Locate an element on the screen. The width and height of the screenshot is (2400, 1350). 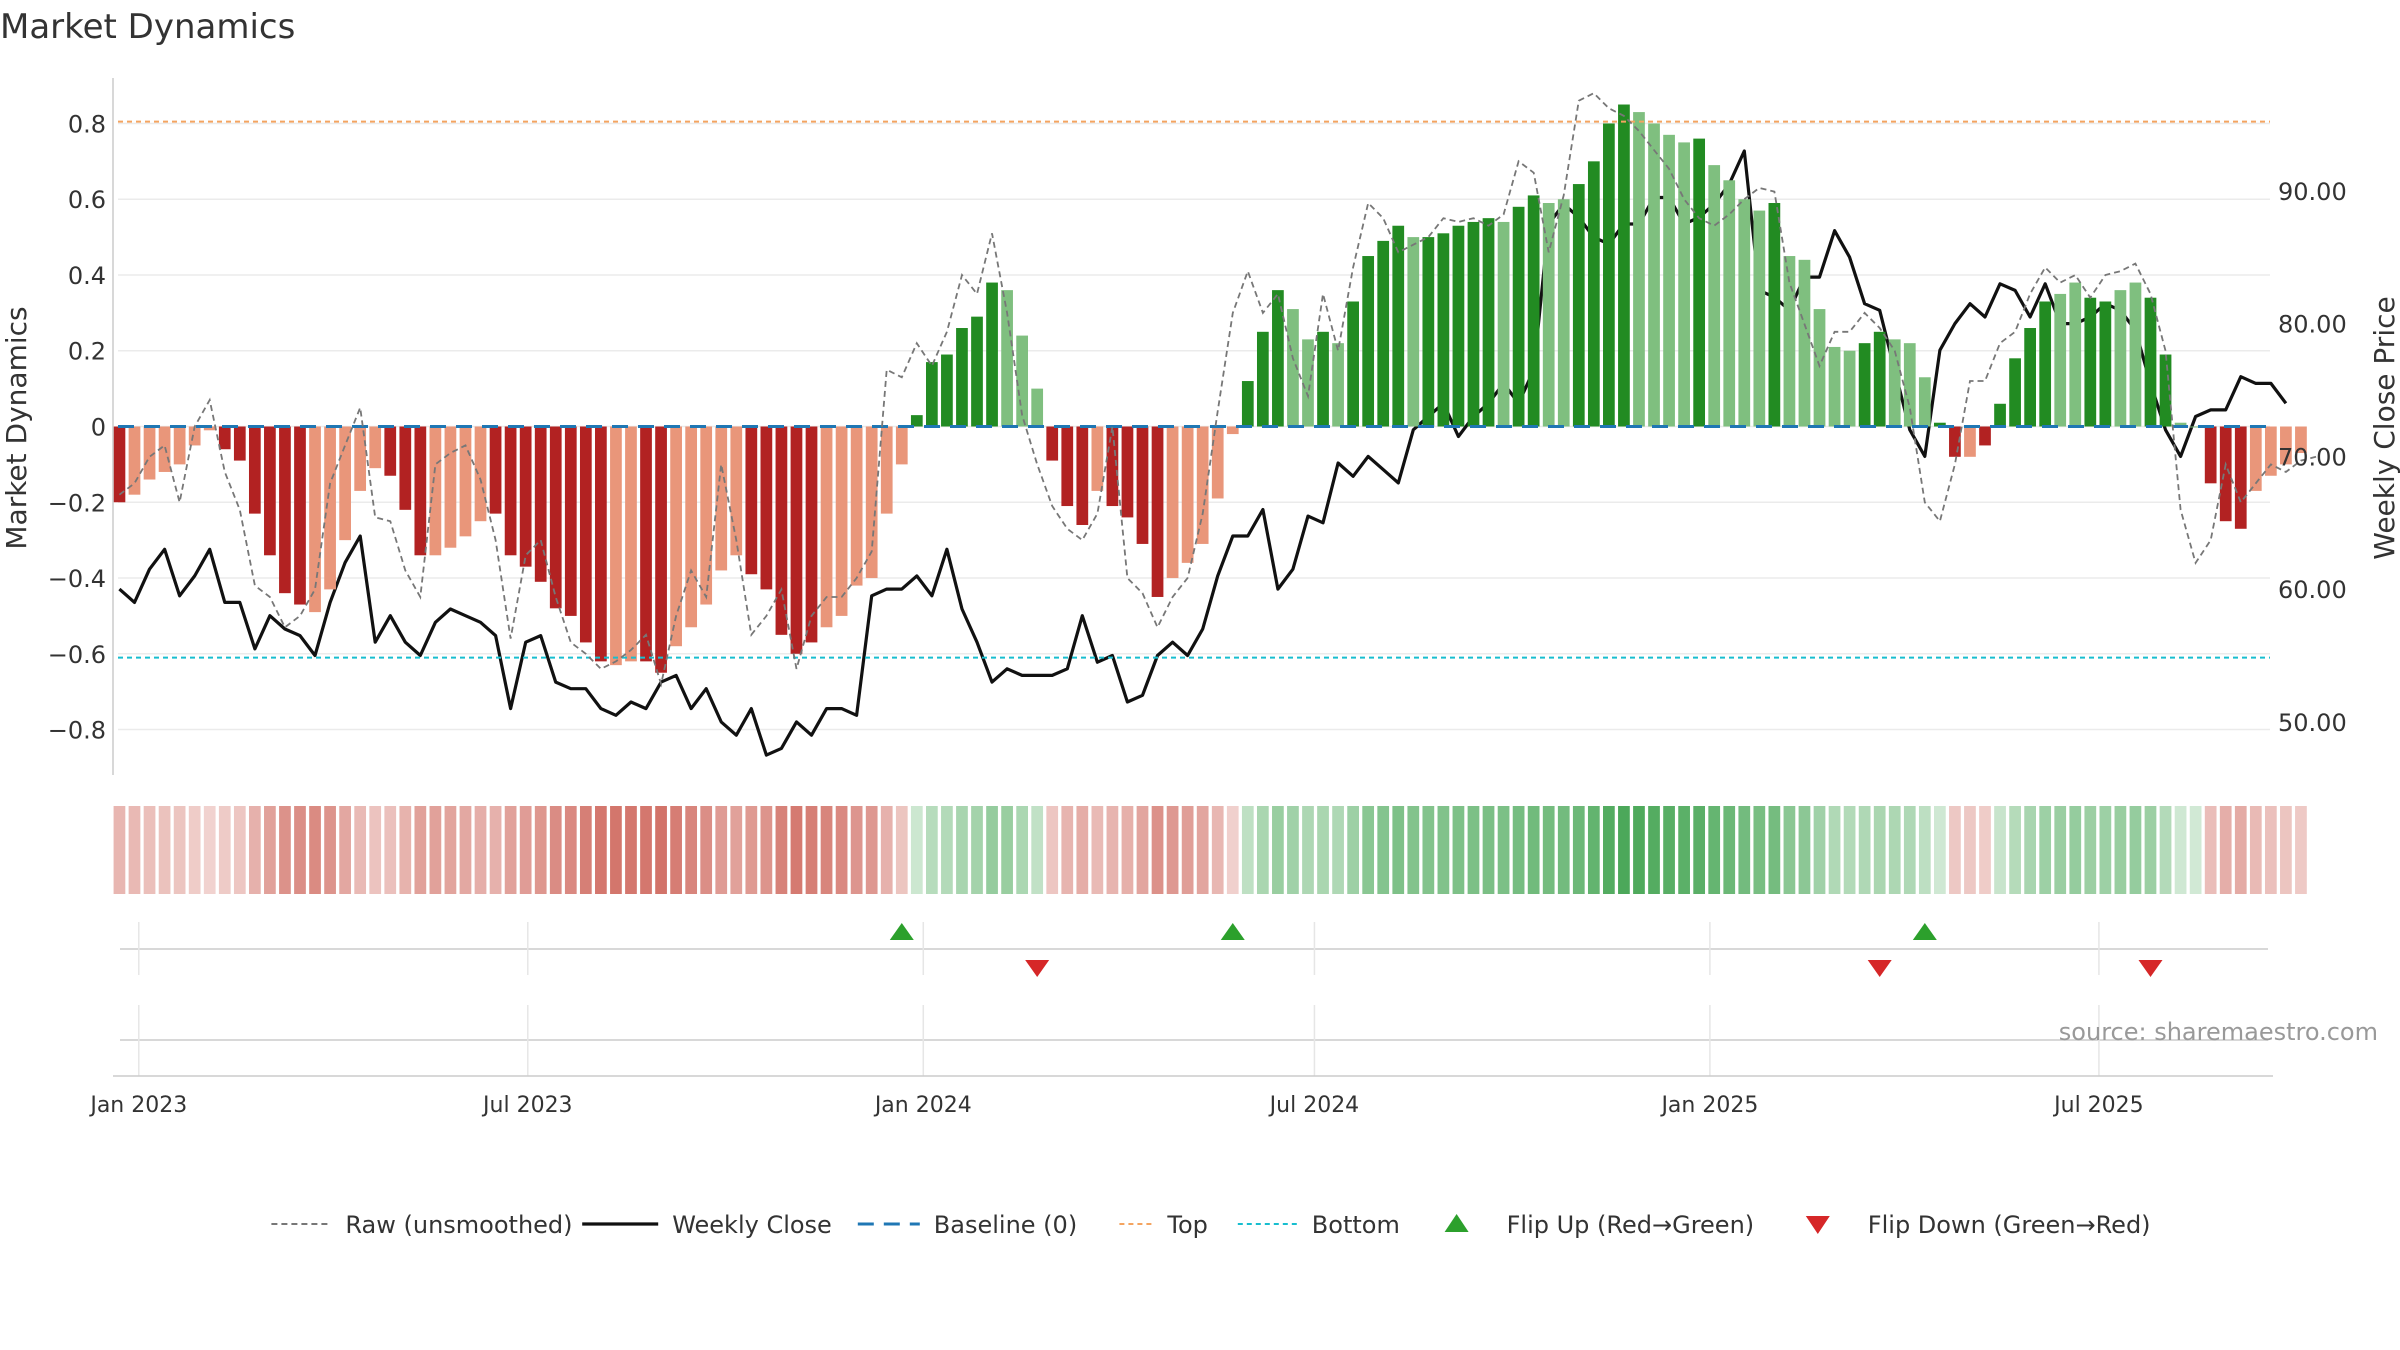
y-tick-label: −0.4 is located at coordinates (77, 579).